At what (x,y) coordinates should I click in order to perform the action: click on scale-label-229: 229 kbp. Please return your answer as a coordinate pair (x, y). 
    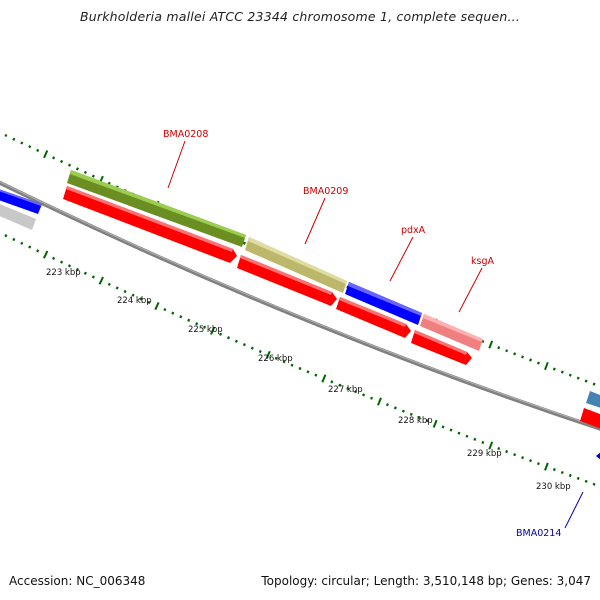
    Looking at the image, I should click on (484, 454).